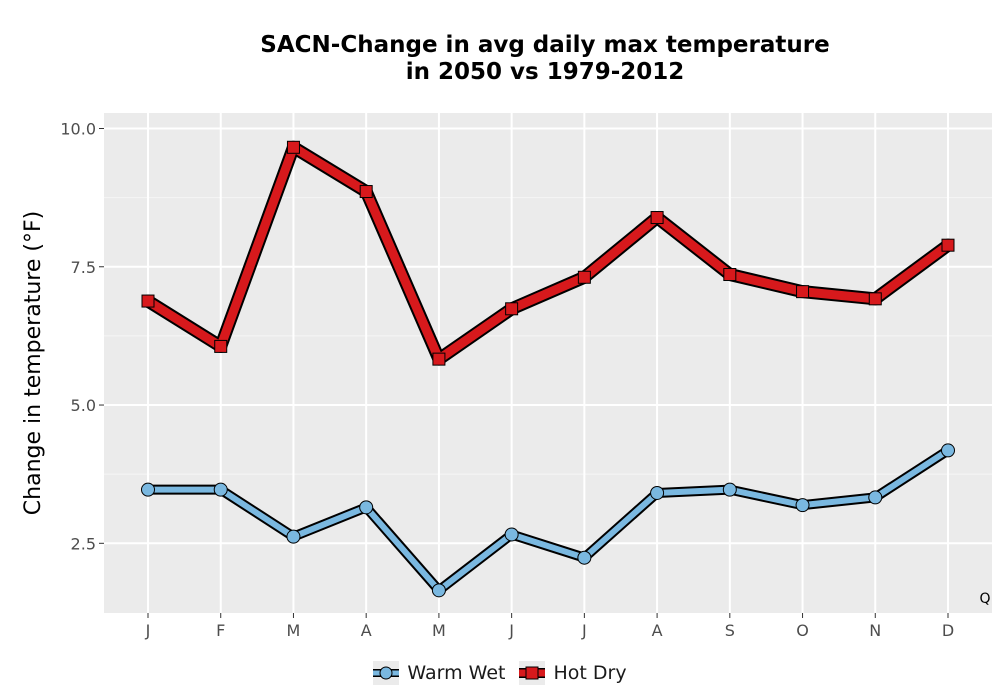  I want to click on legend: Warm Wet Hot Dry, so click(500, 673).